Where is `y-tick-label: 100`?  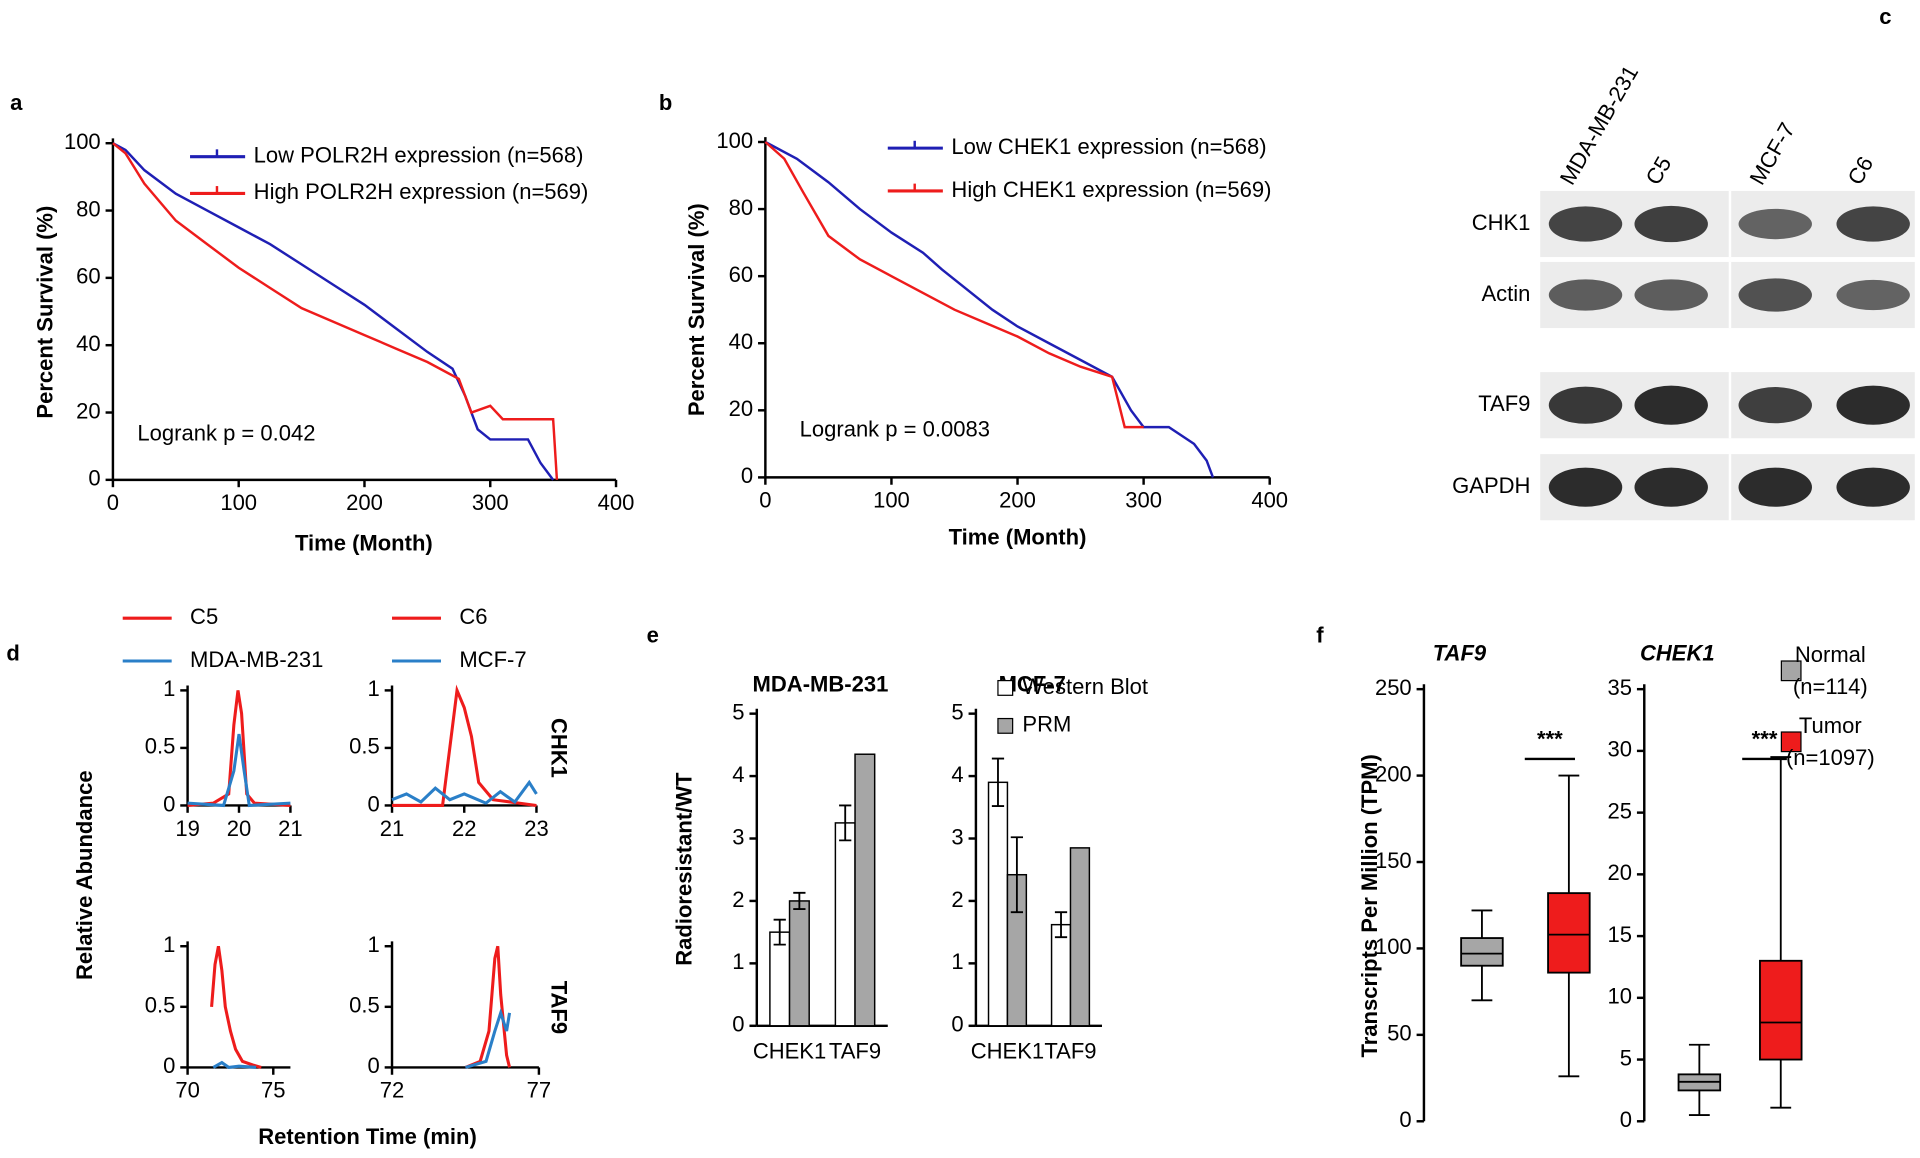
y-tick-label: 100 is located at coordinates (734, 140).